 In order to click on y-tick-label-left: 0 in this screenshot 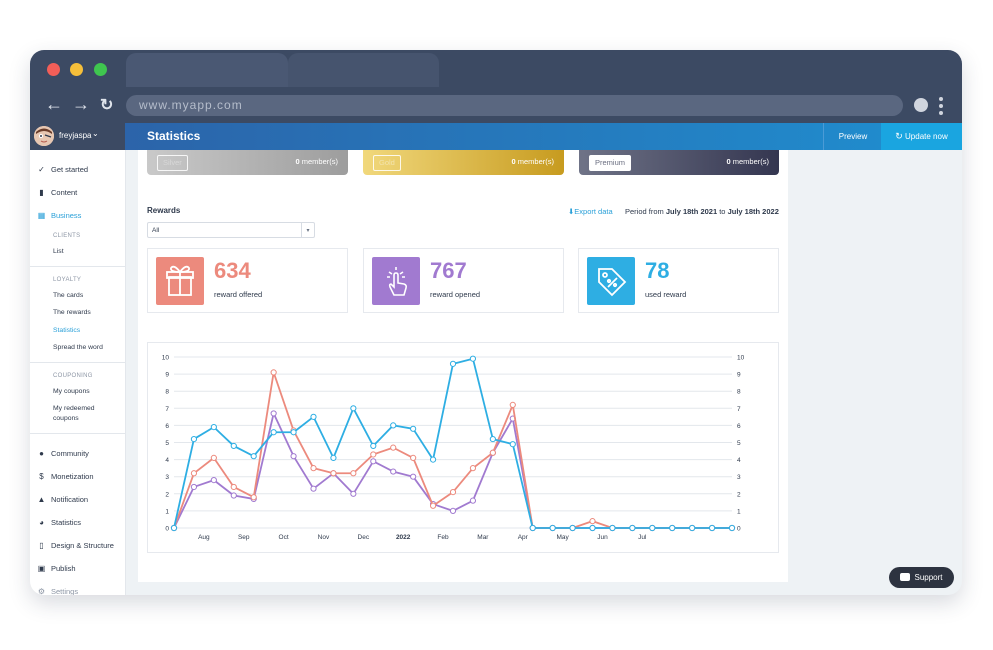, I will do `click(167, 529)`.